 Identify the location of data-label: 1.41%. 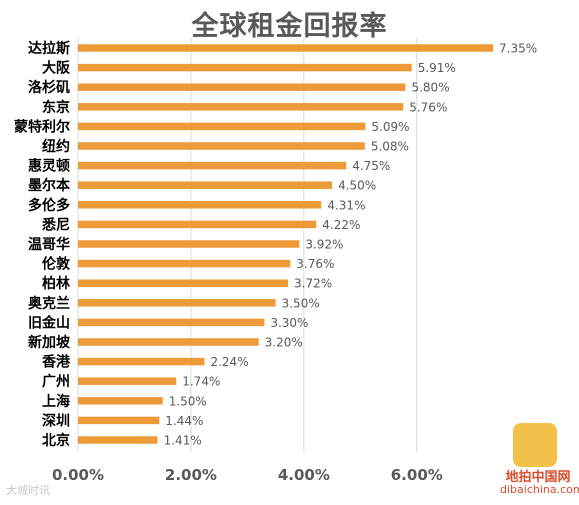
(183, 441).